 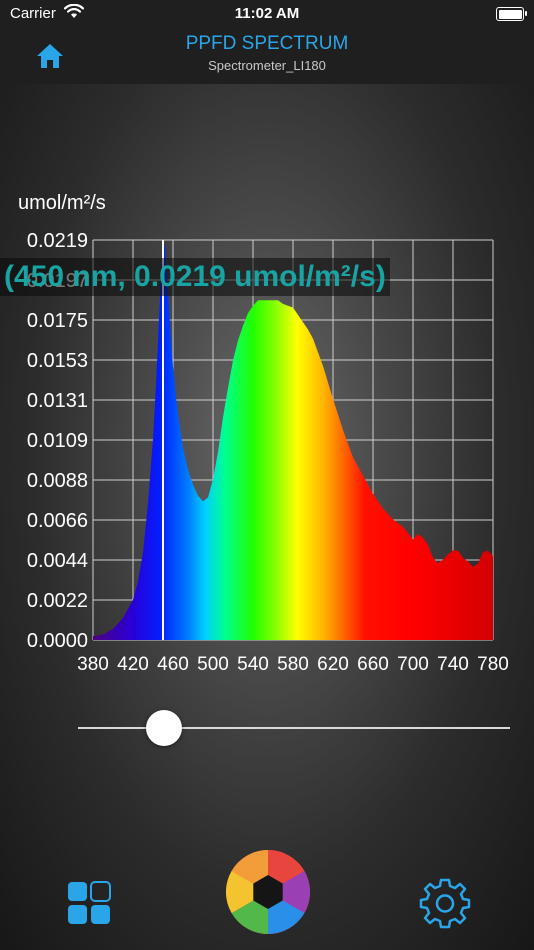 What do you see at coordinates (57, 601) in the screenshot?
I see `y-tick-label: 0.0022` at bounding box center [57, 601].